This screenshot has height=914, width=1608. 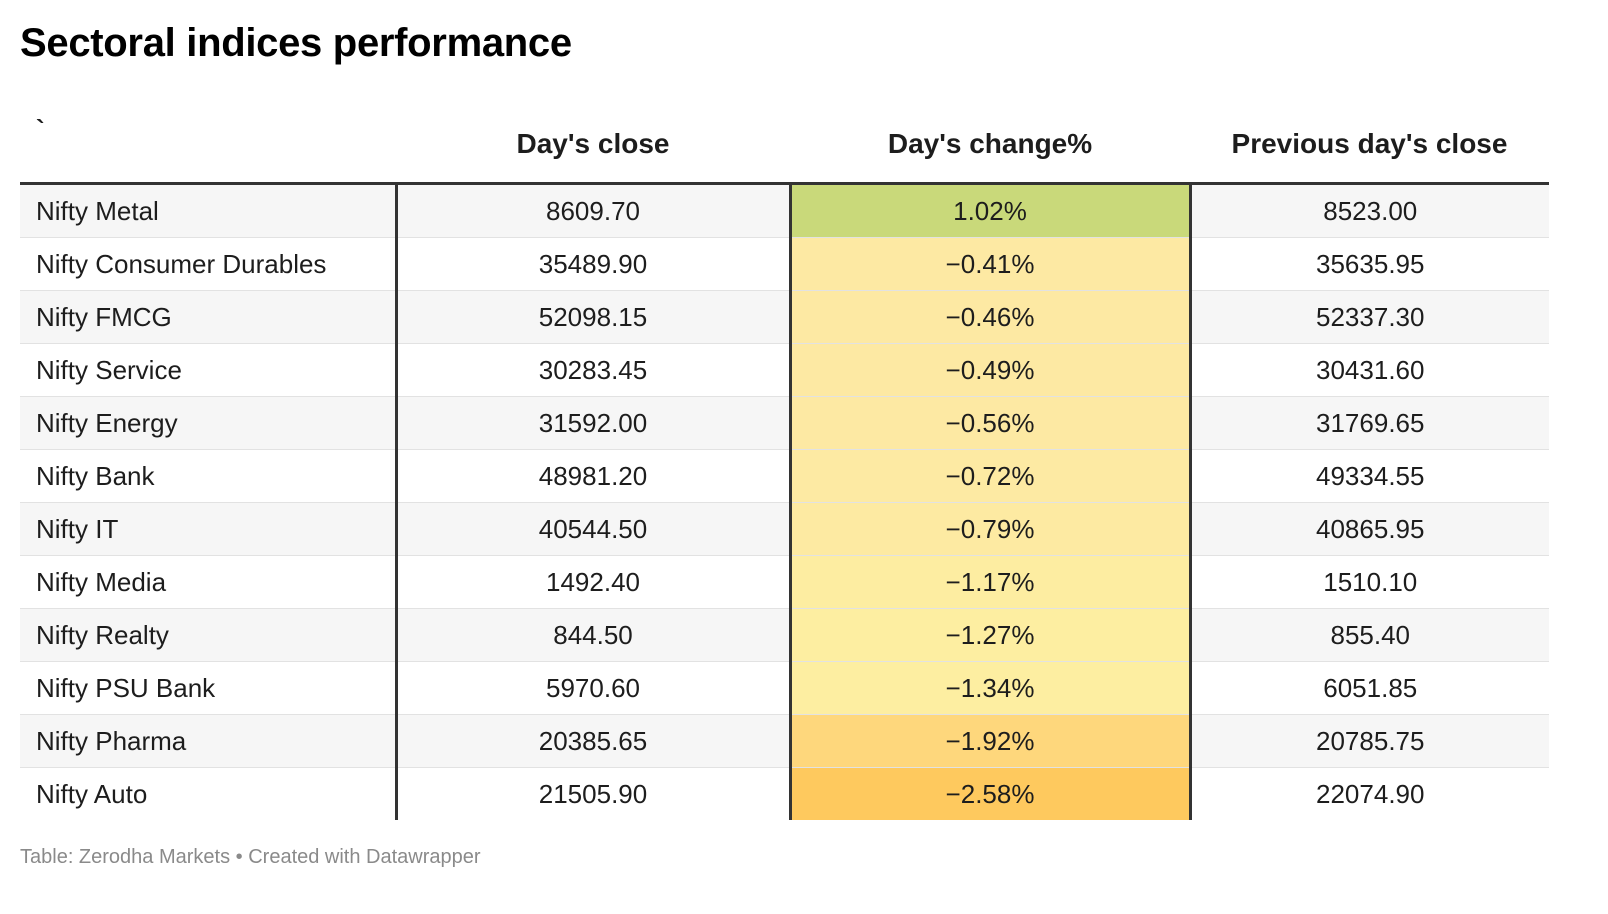 What do you see at coordinates (1369, 688) in the screenshot?
I see `previous-close-cell: 6051.85` at bounding box center [1369, 688].